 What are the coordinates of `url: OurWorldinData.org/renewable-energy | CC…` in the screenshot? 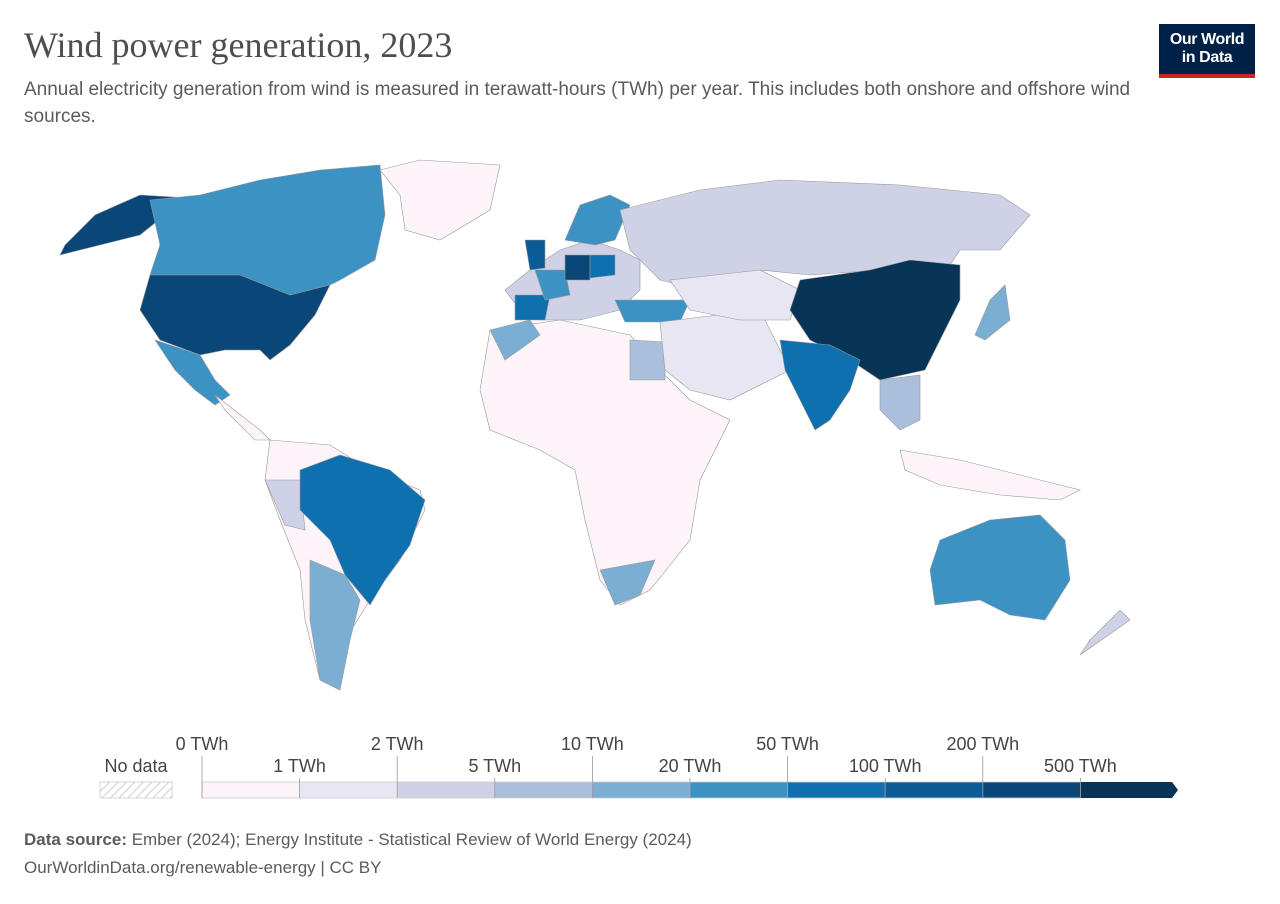 It's located at (203, 867).